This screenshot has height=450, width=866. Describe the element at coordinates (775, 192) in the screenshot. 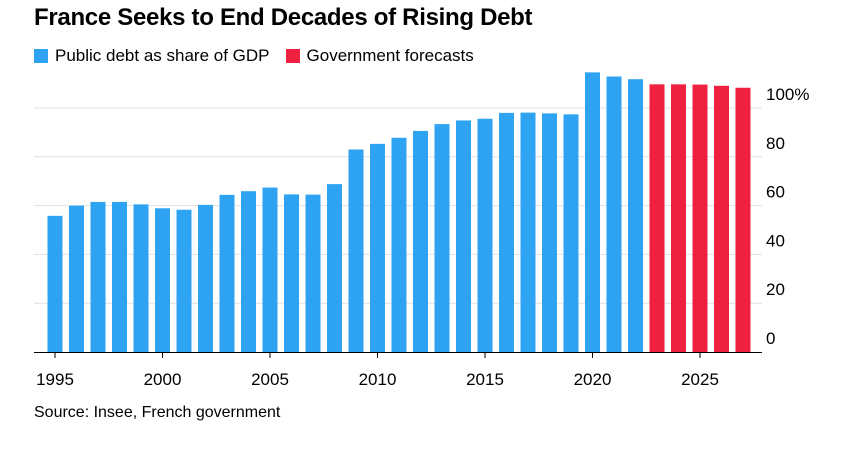

I see `y-tick-label: 60` at that location.